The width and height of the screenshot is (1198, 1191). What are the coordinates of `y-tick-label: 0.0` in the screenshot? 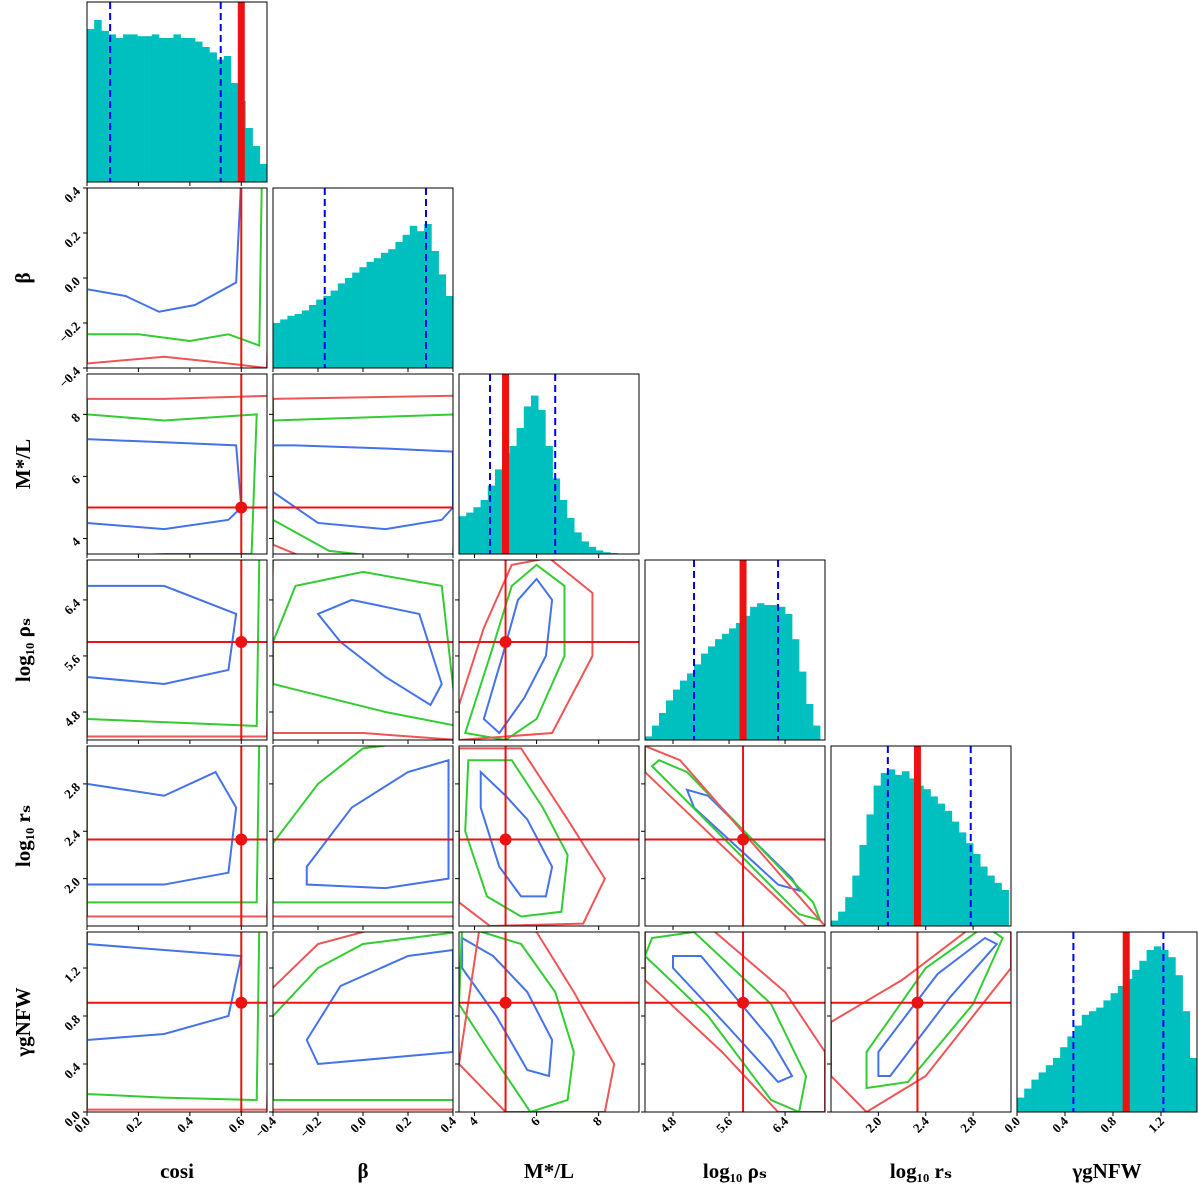 It's located at (72, 285).